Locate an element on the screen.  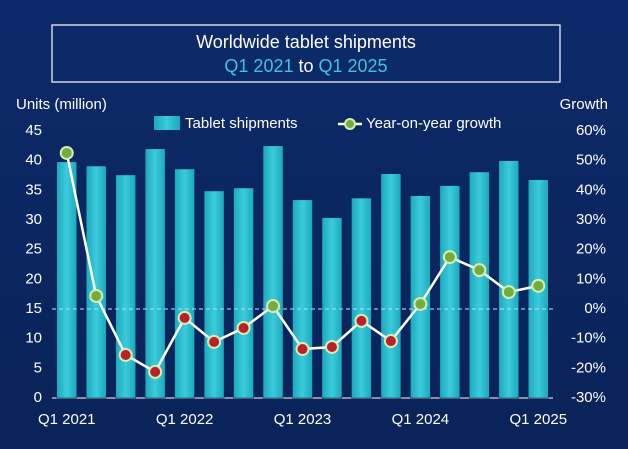
y2-tick-label: 30% is located at coordinates (591, 219).